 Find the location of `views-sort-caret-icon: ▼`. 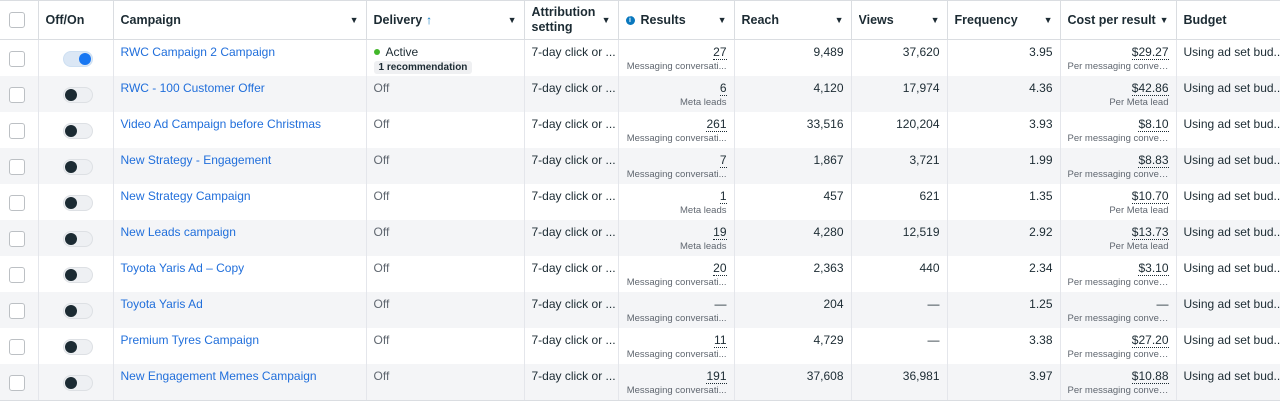

views-sort-caret-icon: ▼ is located at coordinates (935, 20).